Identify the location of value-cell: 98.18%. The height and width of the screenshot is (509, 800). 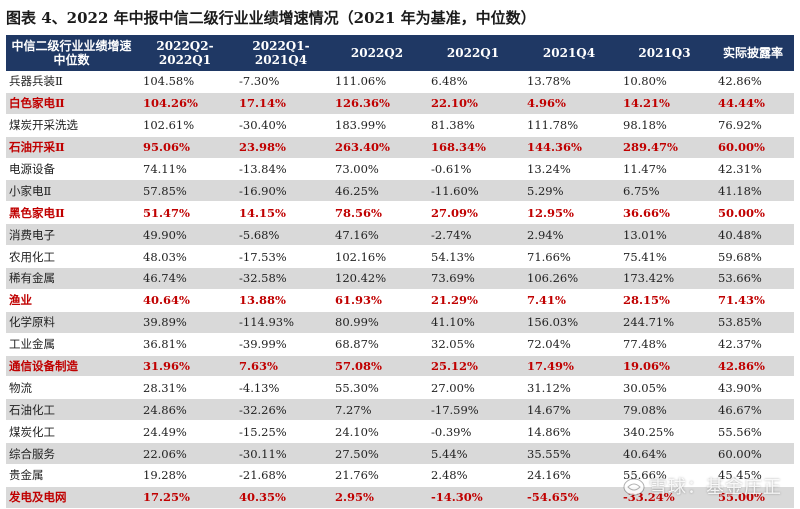
(664, 125).